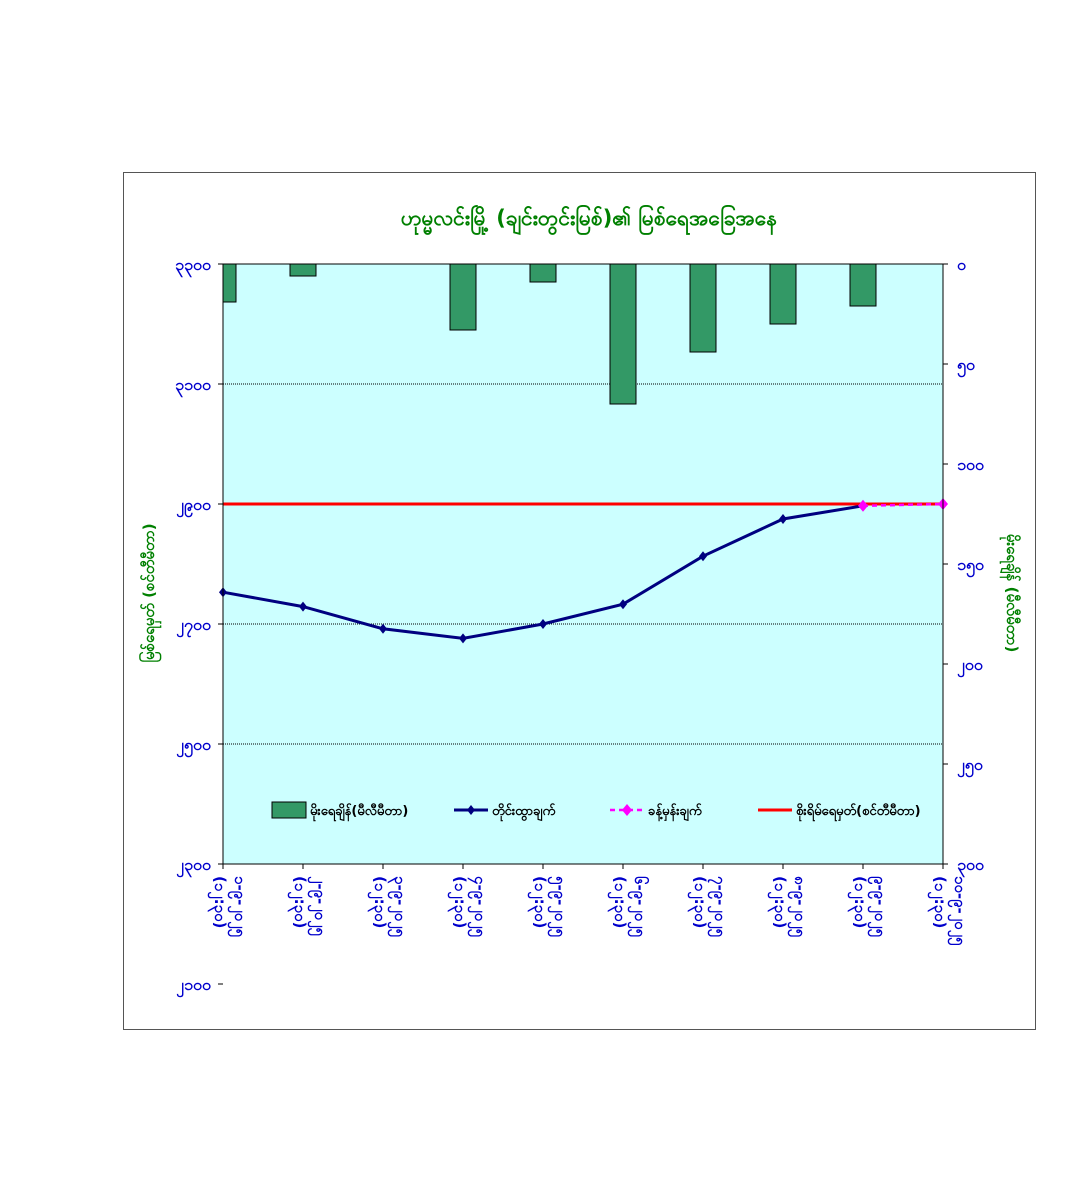  I want to click on x-tick-date-label: ၁-၉-၂၀၂၅, so click(238, 907).